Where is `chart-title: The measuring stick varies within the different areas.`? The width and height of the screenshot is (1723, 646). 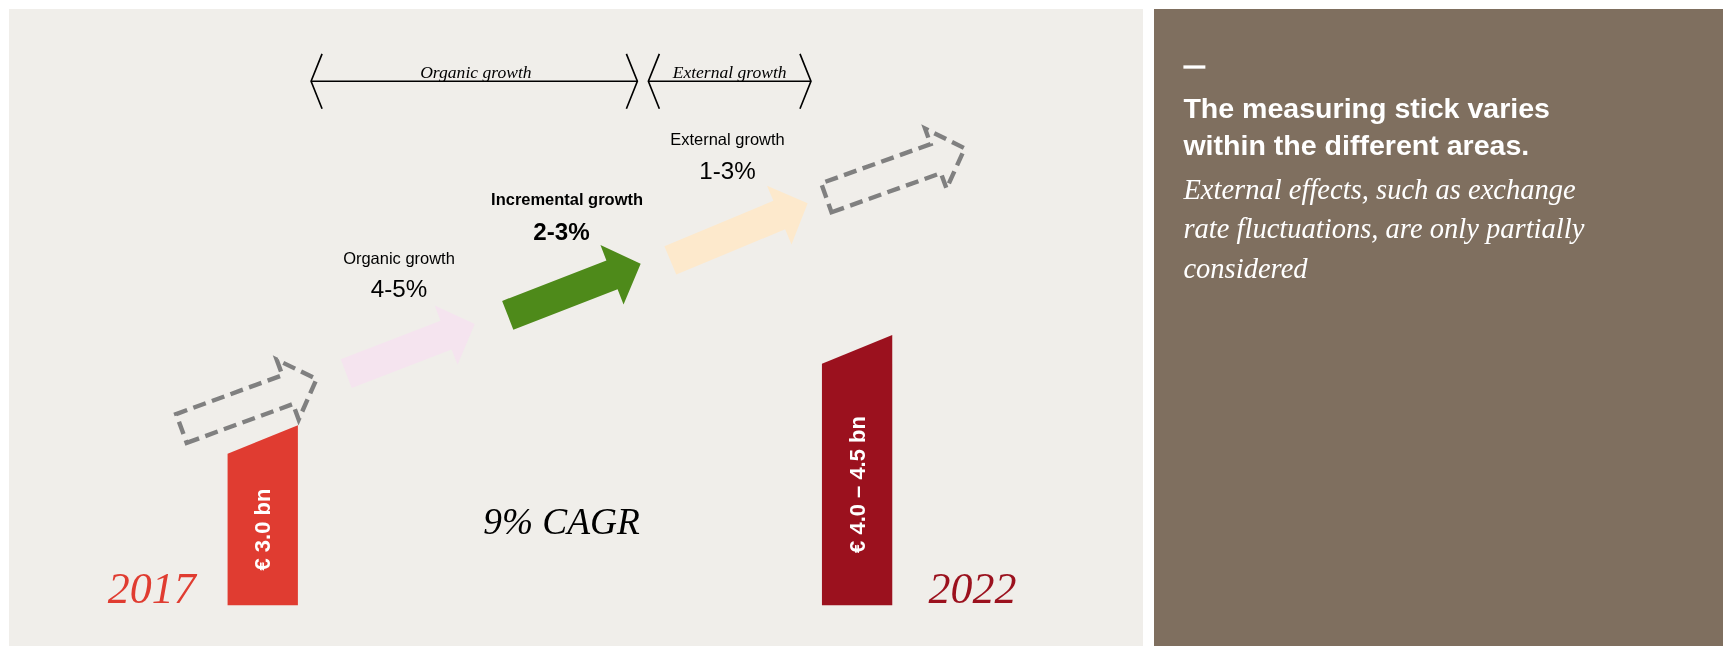 chart-title: The measuring stick varies within the different areas. is located at coordinates (1366, 126).